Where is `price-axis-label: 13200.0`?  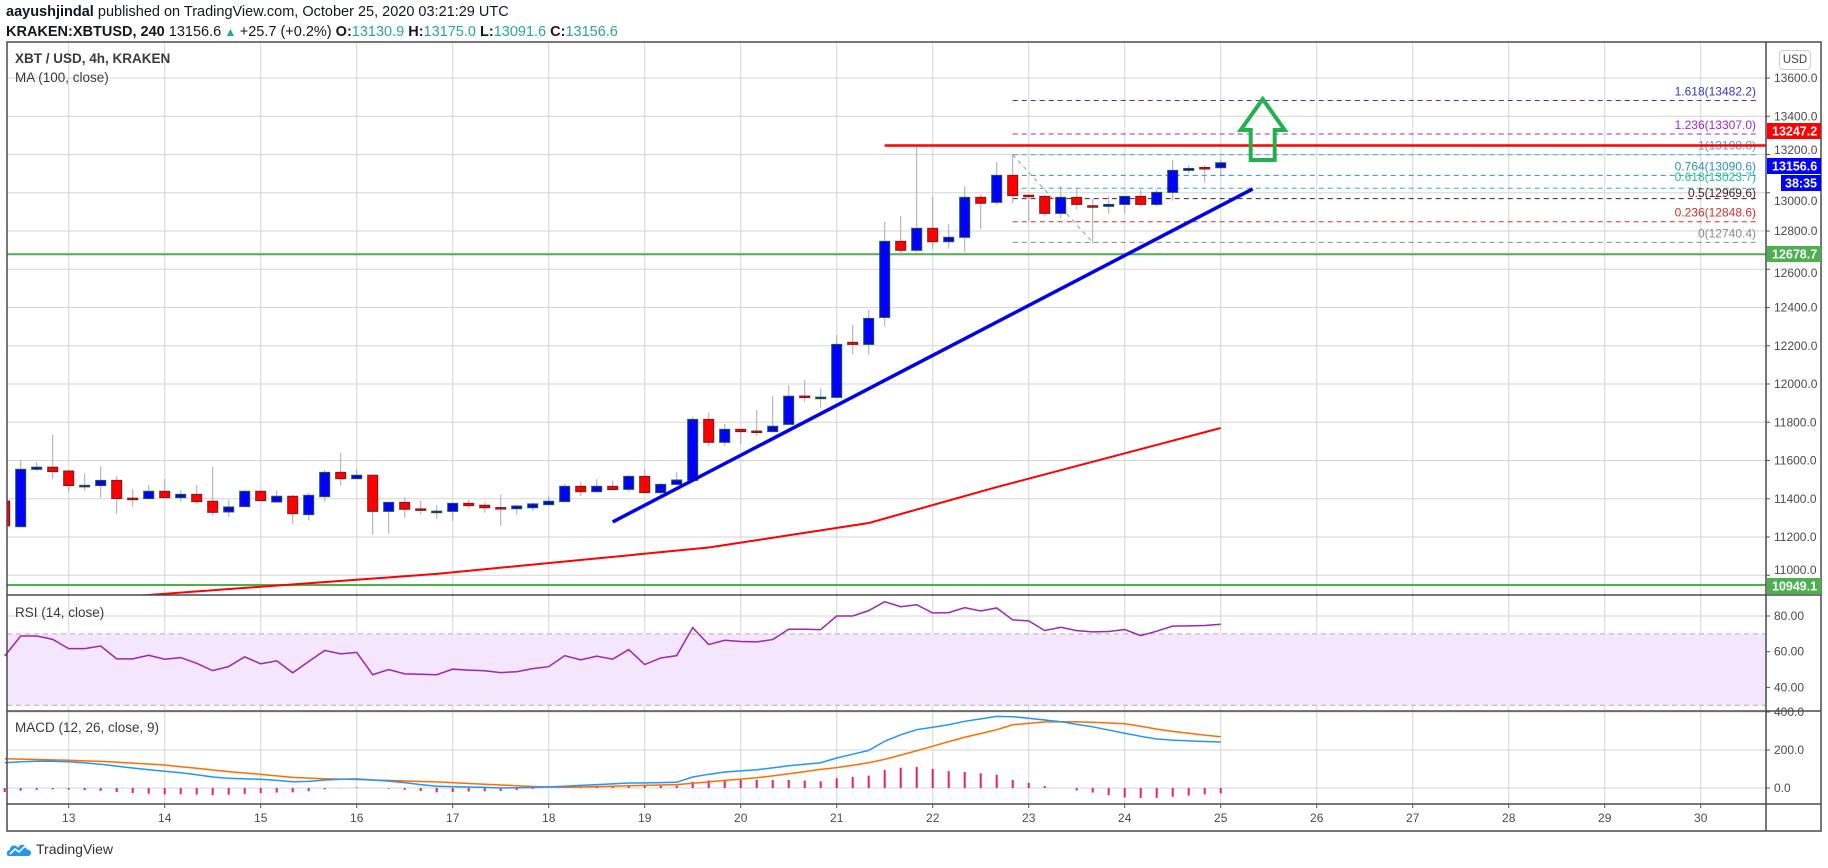
price-axis-label: 13200.0 is located at coordinates (1796, 150).